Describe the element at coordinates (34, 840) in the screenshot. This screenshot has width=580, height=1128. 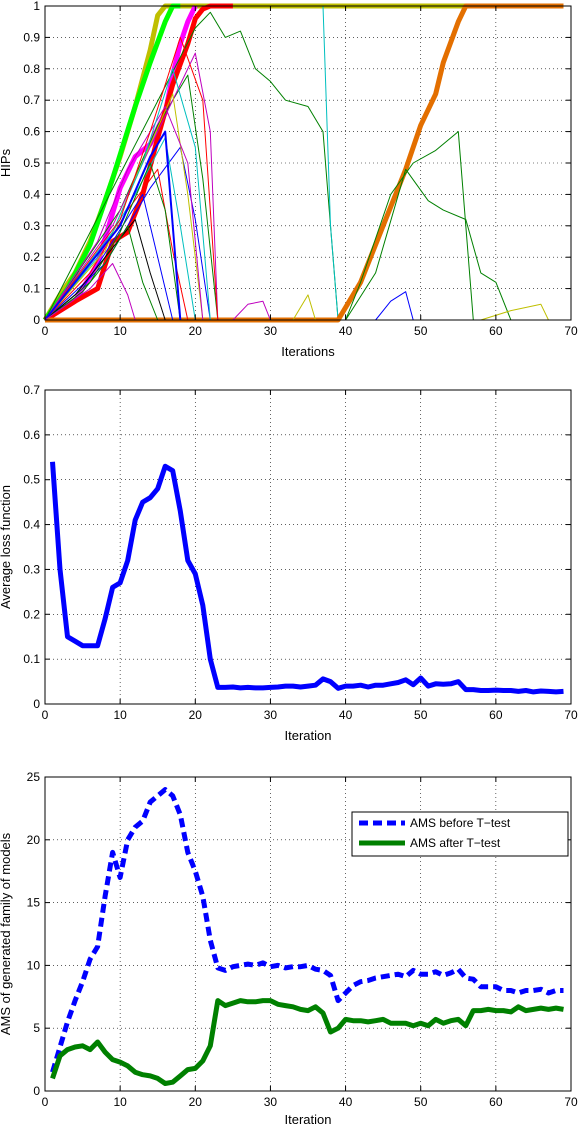
I see `y-tick-label: 20` at that location.